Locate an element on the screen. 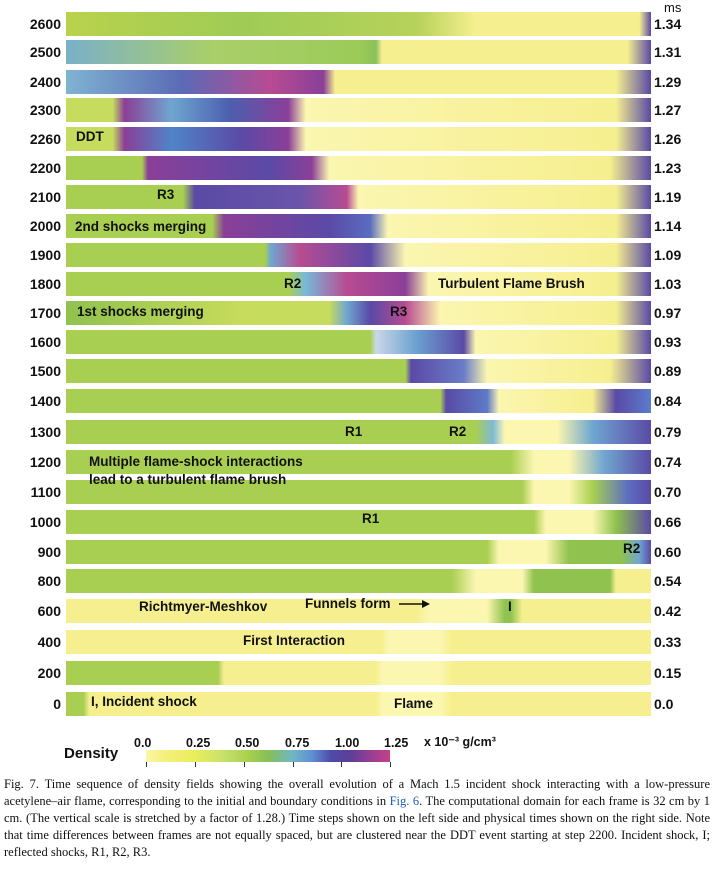 The image size is (716, 871). colorbar-tick-1: 0.25 is located at coordinates (198, 743).